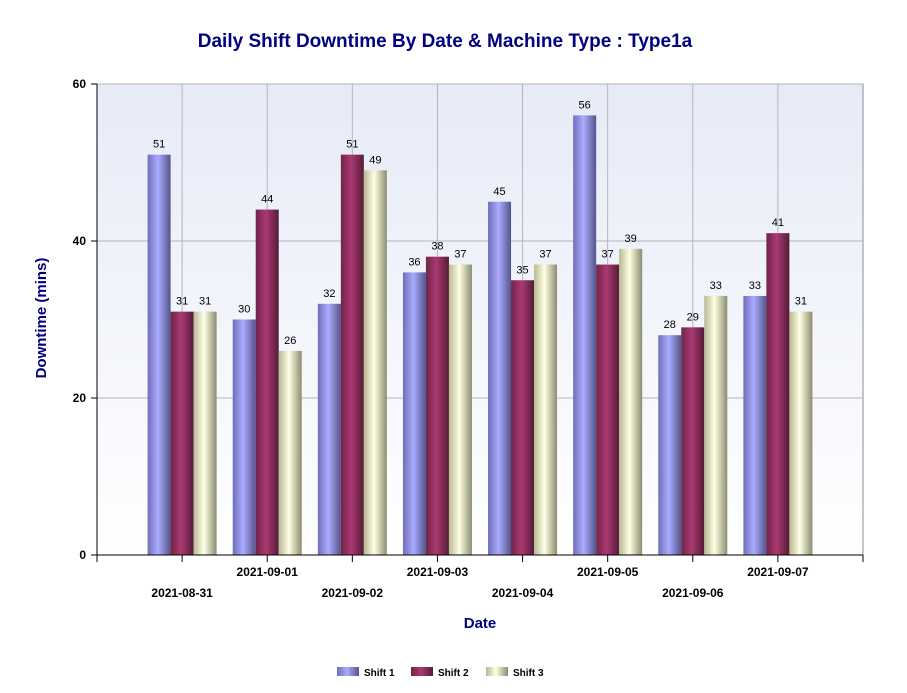 The image size is (907, 693). What do you see at coordinates (693, 593) in the screenshot?
I see `x-tick-label: 2021-09-06` at bounding box center [693, 593].